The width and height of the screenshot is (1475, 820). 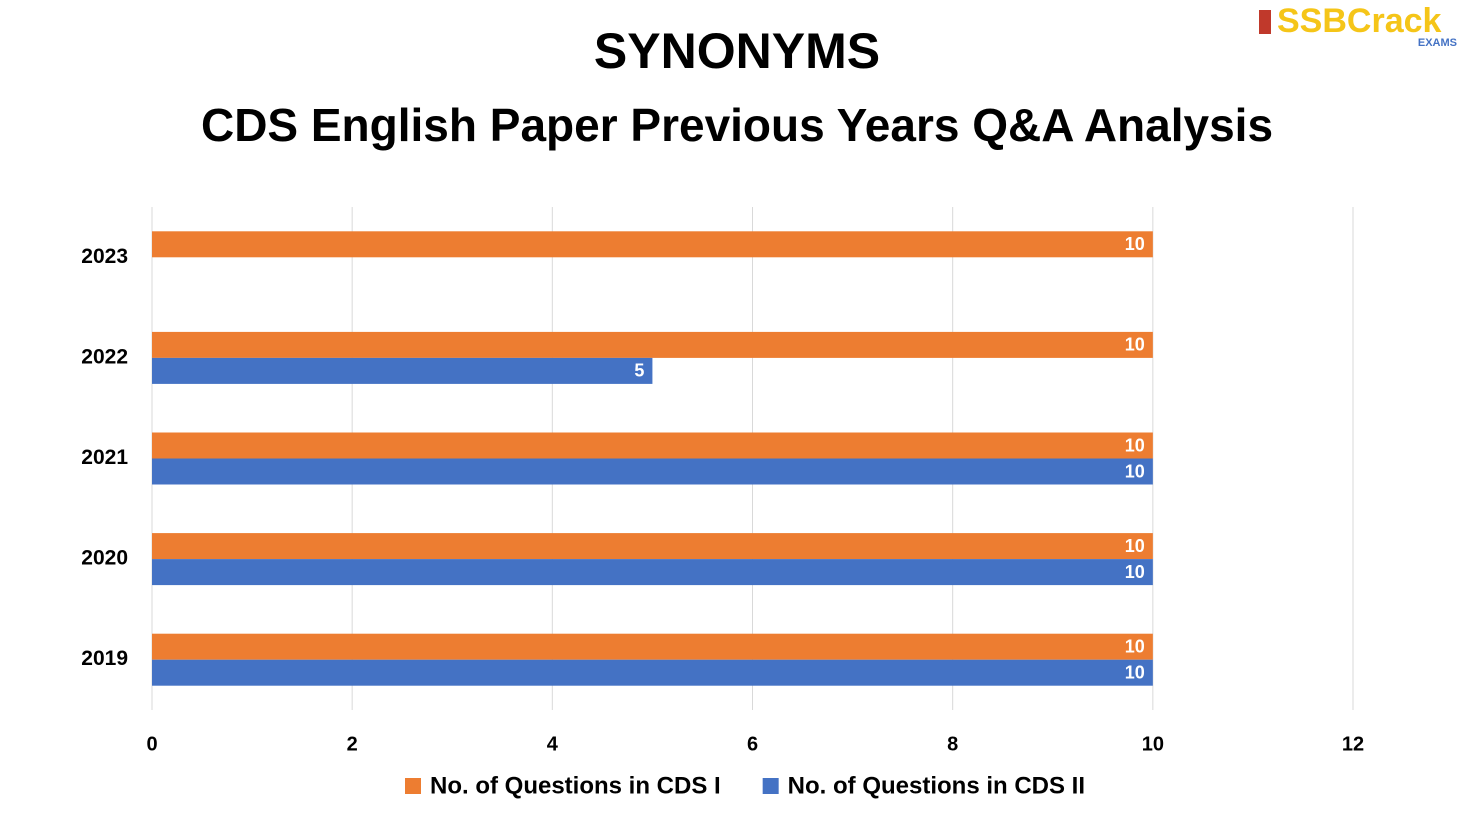 What do you see at coordinates (639, 371) in the screenshot?
I see `data-label: 5` at bounding box center [639, 371].